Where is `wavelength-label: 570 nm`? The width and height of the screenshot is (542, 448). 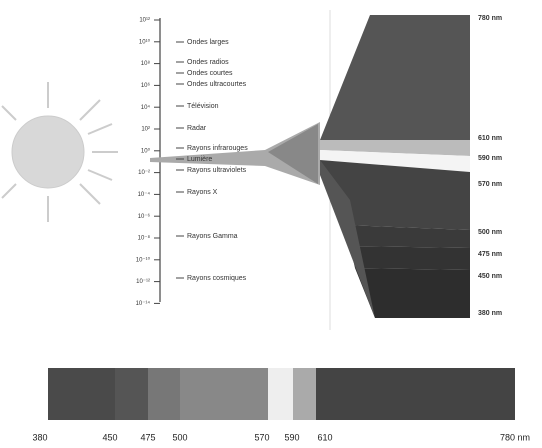 wavelength-label: 570 nm is located at coordinates (490, 184).